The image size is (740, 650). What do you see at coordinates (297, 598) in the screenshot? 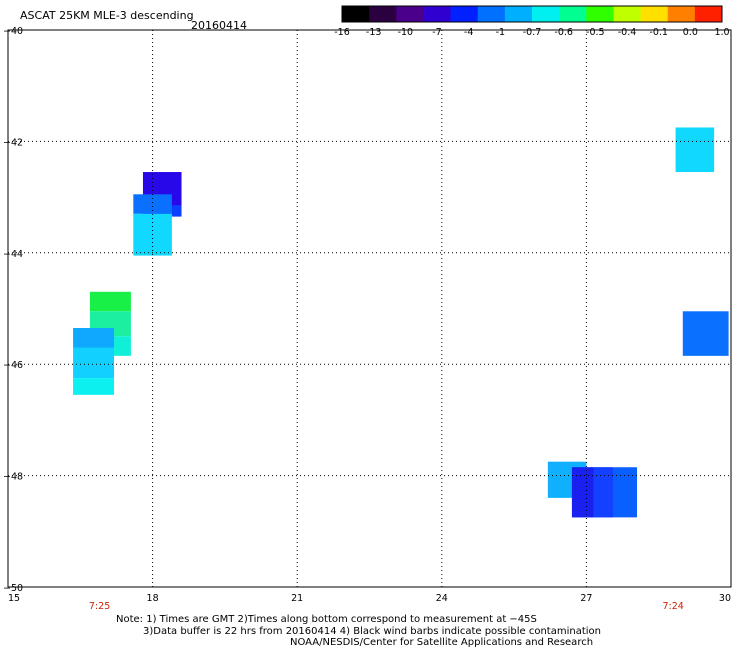
I see `x-tick-label: 21` at bounding box center [297, 598].